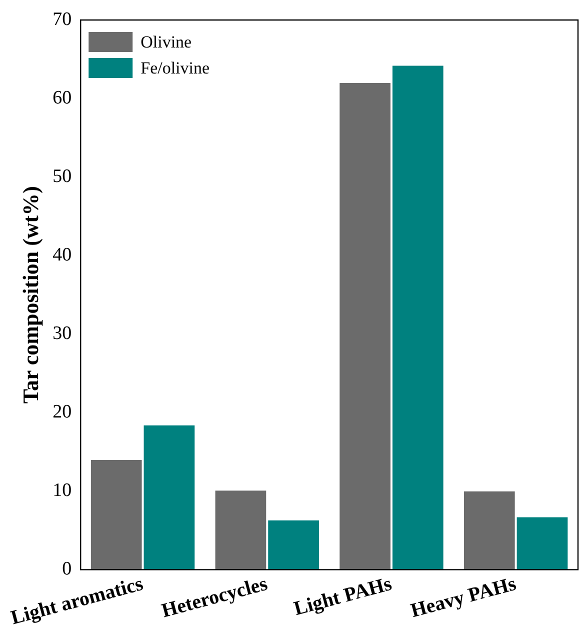 The image size is (582, 638). Describe the element at coordinates (31, 295) in the screenshot. I see `y-axis-title: Tar composition (wt%)` at that location.